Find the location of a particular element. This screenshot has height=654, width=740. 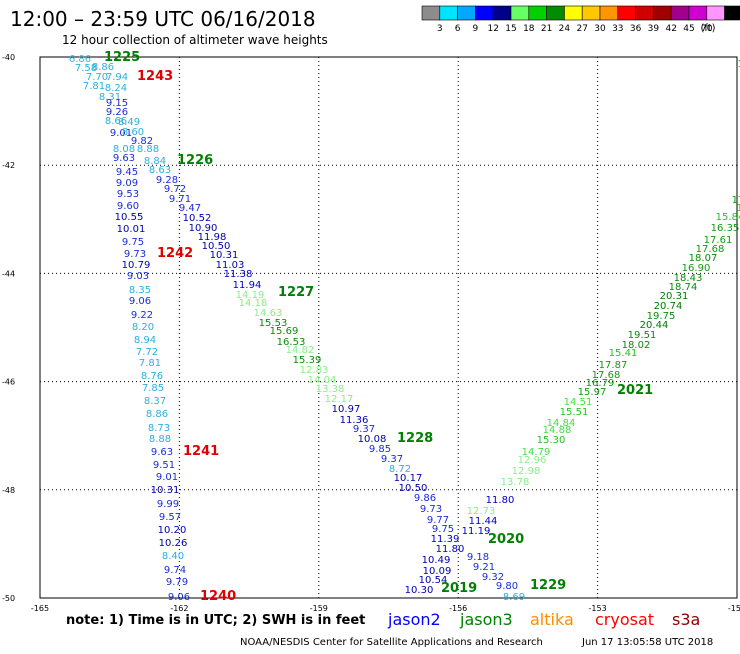

swh-value: 9.26 is located at coordinates (117, 112).